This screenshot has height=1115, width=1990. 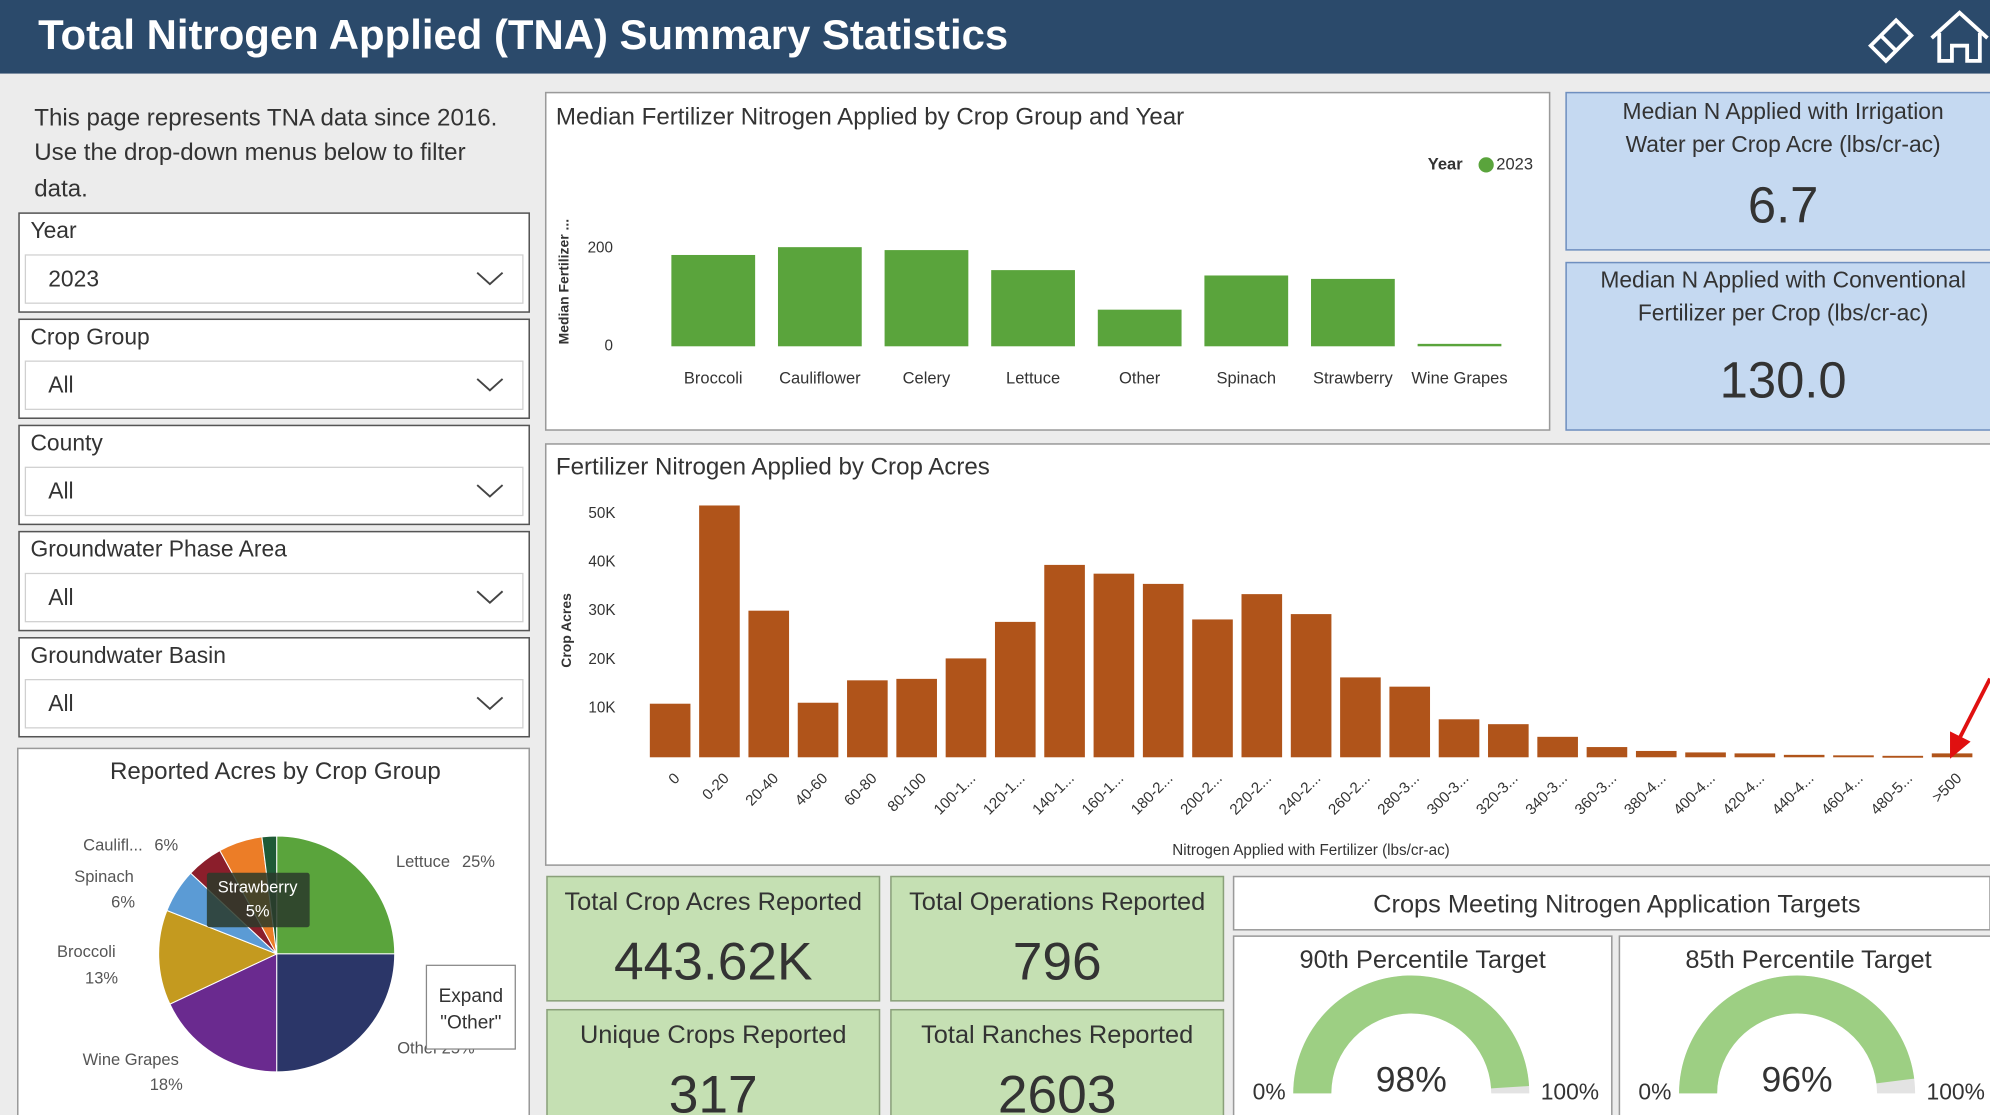 I want to click on gauge-title: 90th Percentile Target, so click(x=1423, y=960).